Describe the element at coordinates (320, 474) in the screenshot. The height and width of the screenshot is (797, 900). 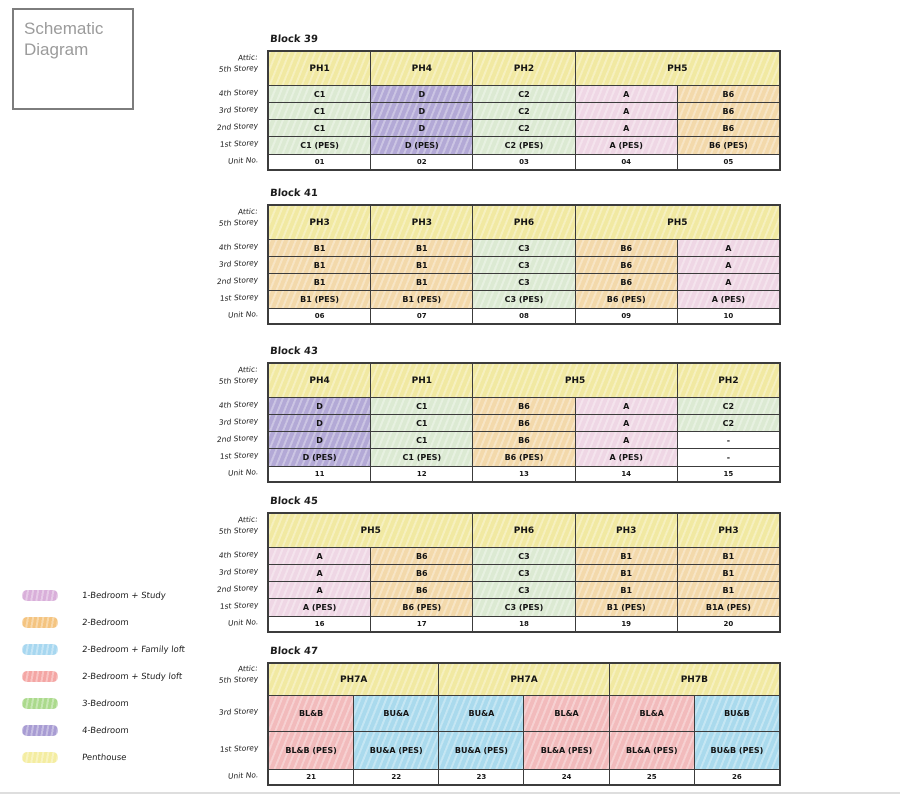
I see `unit-number-cell: 11` at that location.